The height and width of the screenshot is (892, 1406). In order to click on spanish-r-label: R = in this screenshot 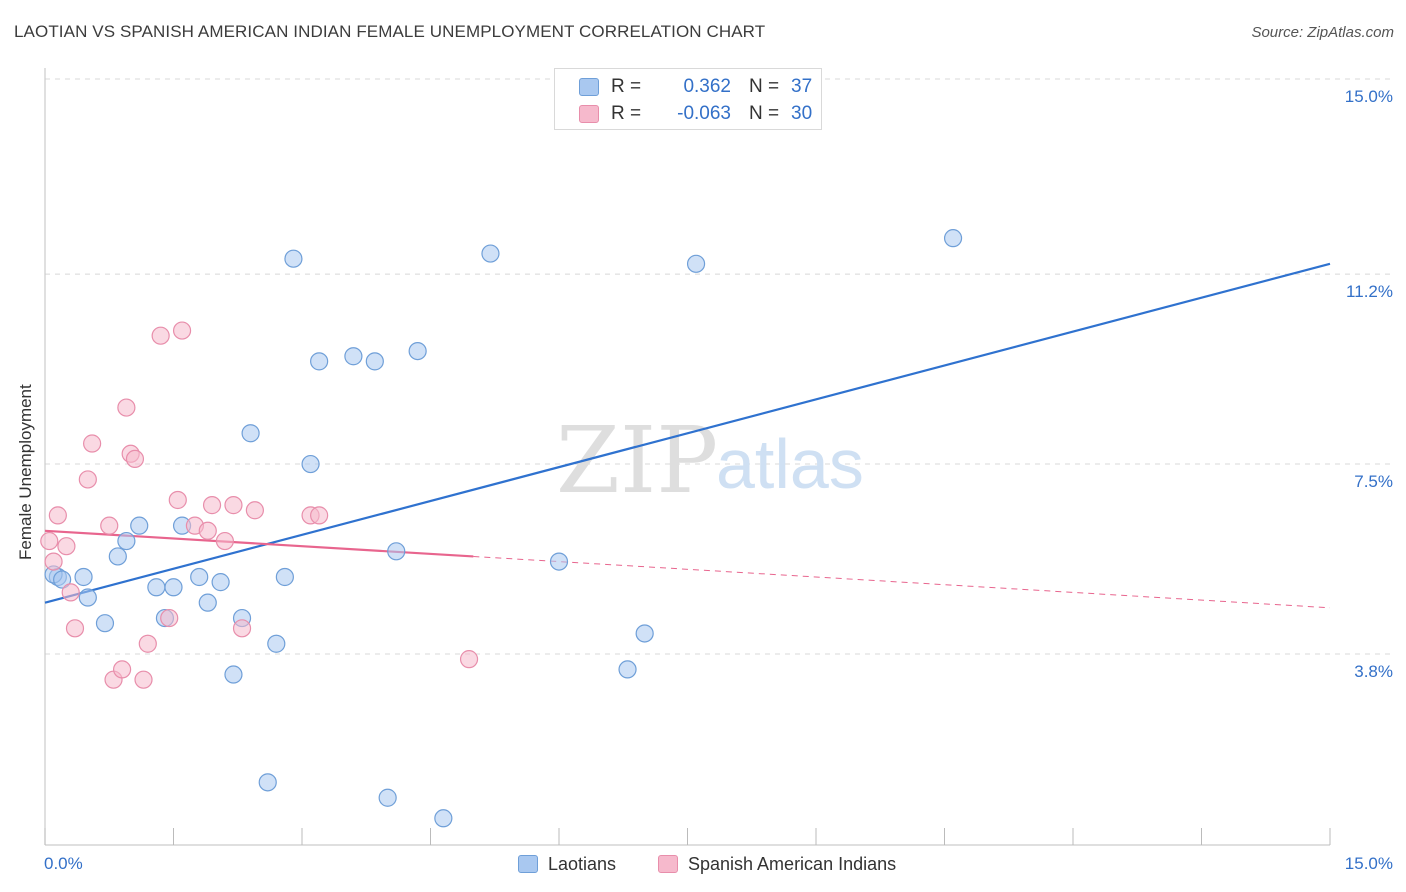, I will do `click(626, 113)`.